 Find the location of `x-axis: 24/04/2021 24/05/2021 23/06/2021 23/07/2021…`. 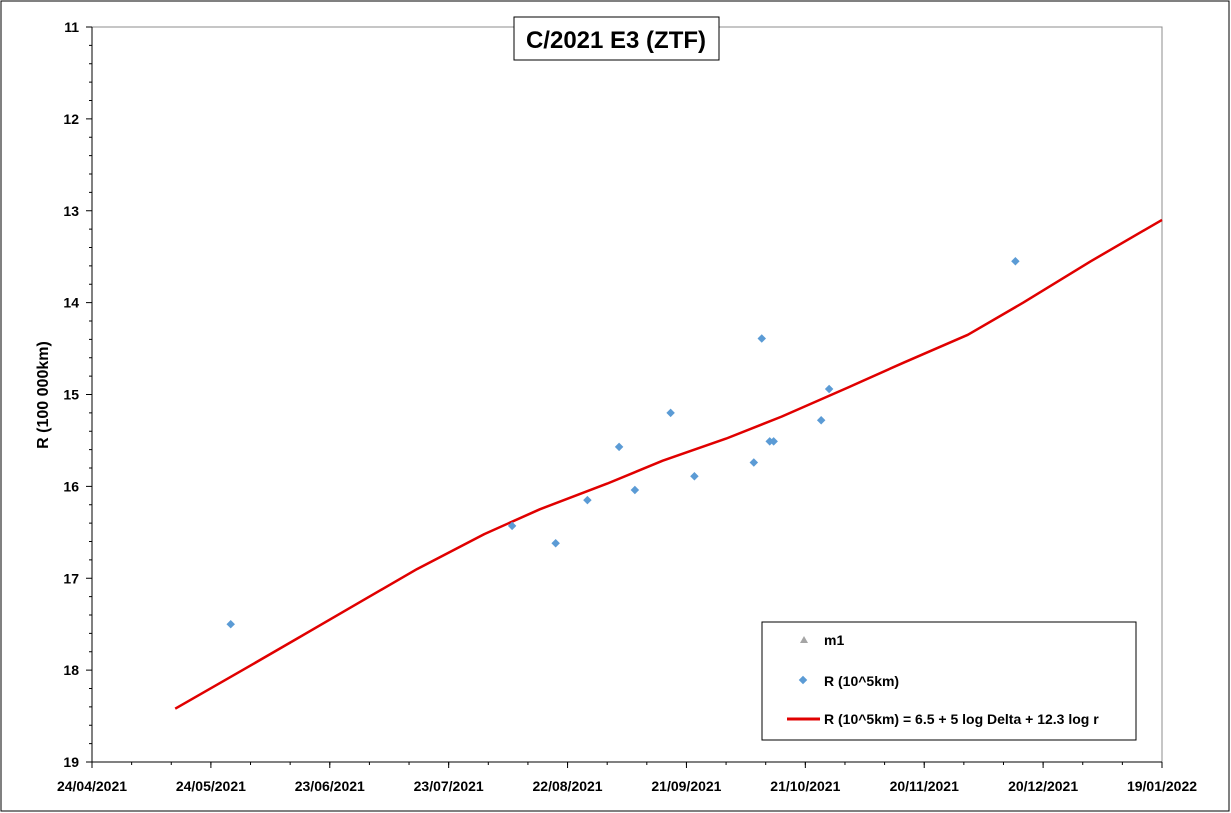

x-axis: 24/04/2021 24/05/2021 23/06/2021 23/07/2021… is located at coordinates (627, 777).